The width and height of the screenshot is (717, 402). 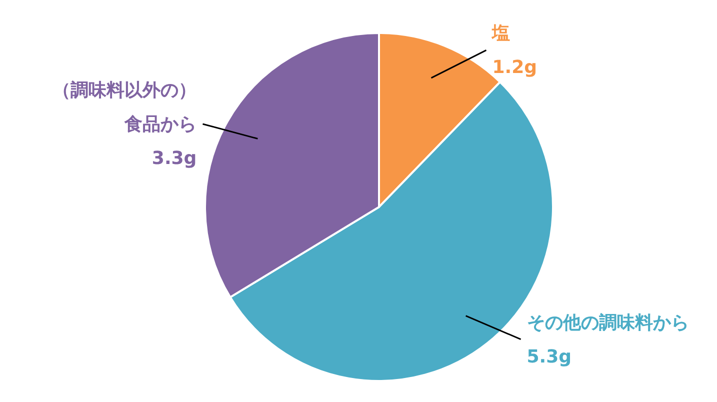 I want to click on slice-label: その他の調味料から, so click(x=607, y=322).